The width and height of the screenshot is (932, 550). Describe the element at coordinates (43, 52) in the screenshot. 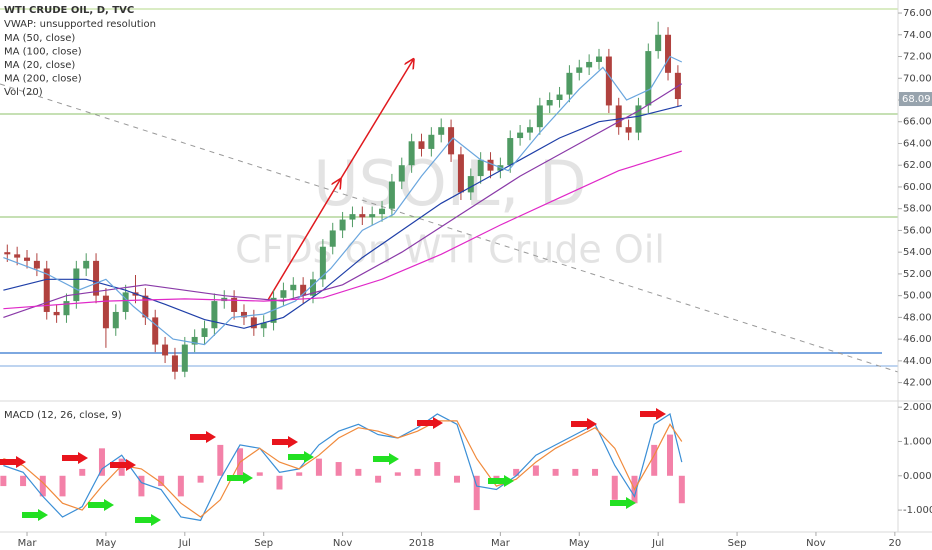

I see `legend-item: MA (100, close)` at that location.